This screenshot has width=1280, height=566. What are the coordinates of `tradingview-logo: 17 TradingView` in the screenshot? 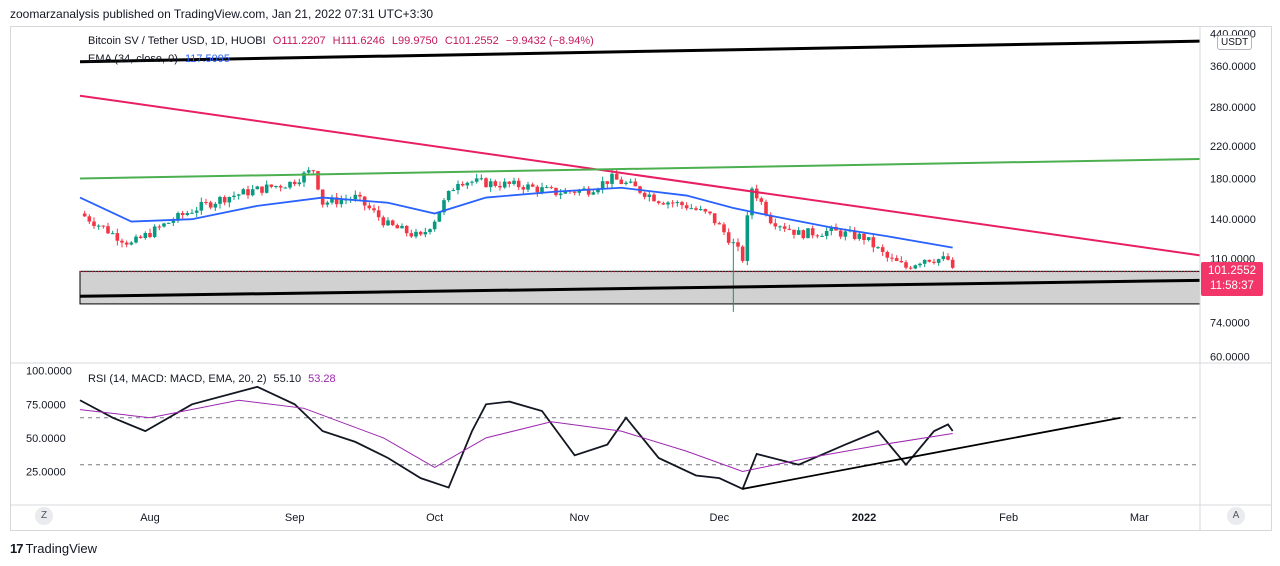 It's located at (53, 548).